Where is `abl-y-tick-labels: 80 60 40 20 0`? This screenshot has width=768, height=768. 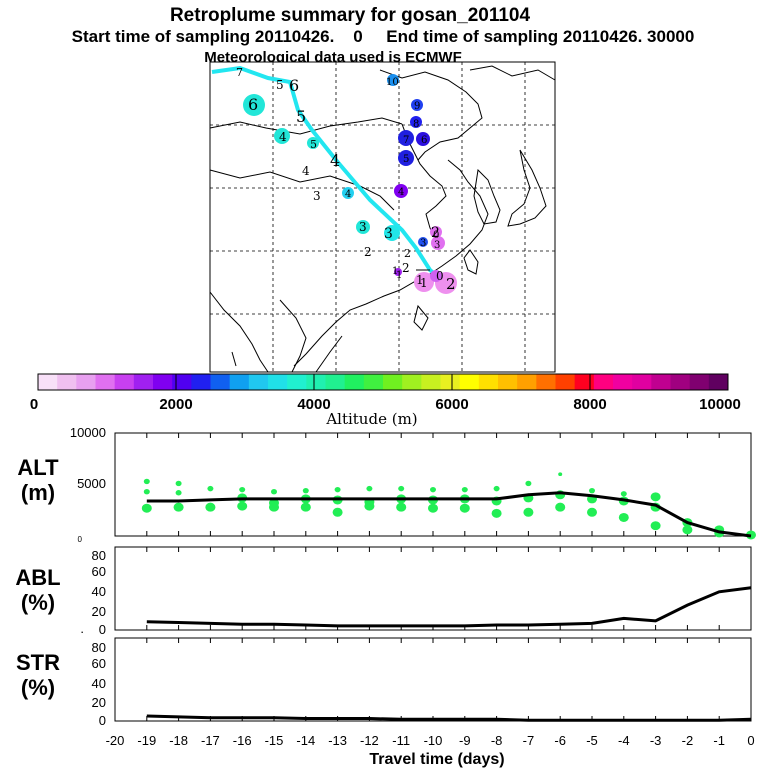
abl-y-tick-labels: 80 60 40 20 0 is located at coordinates (99, 592).